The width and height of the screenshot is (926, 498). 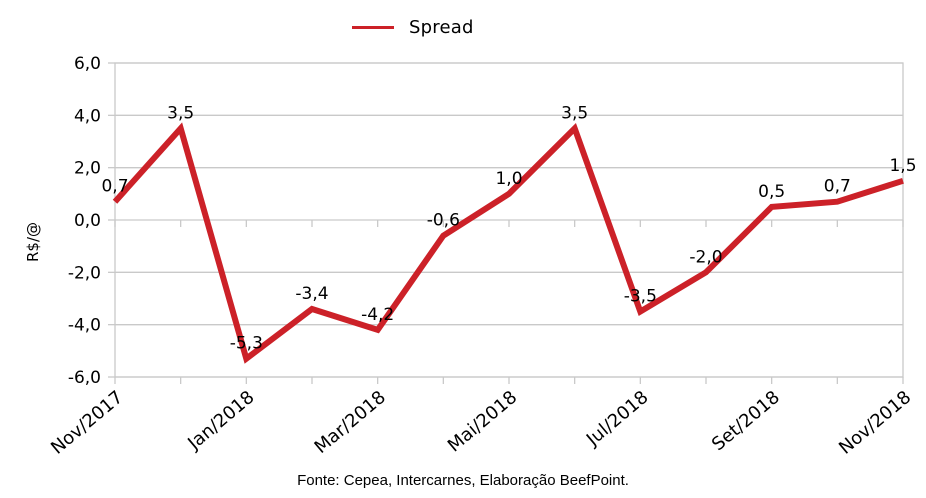 I want to click on data-label: -0,6, so click(x=443, y=221).